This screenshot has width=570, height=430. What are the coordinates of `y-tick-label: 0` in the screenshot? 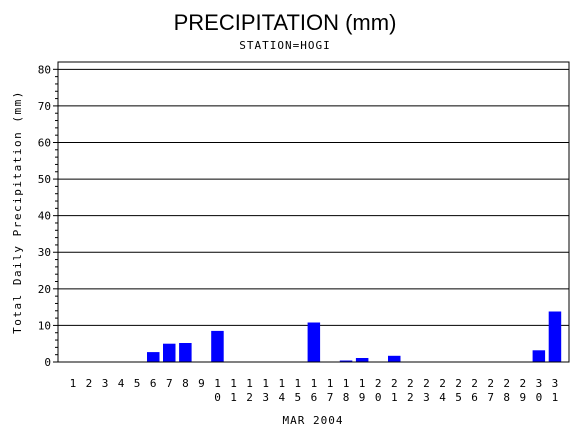 It's located at (47, 362).